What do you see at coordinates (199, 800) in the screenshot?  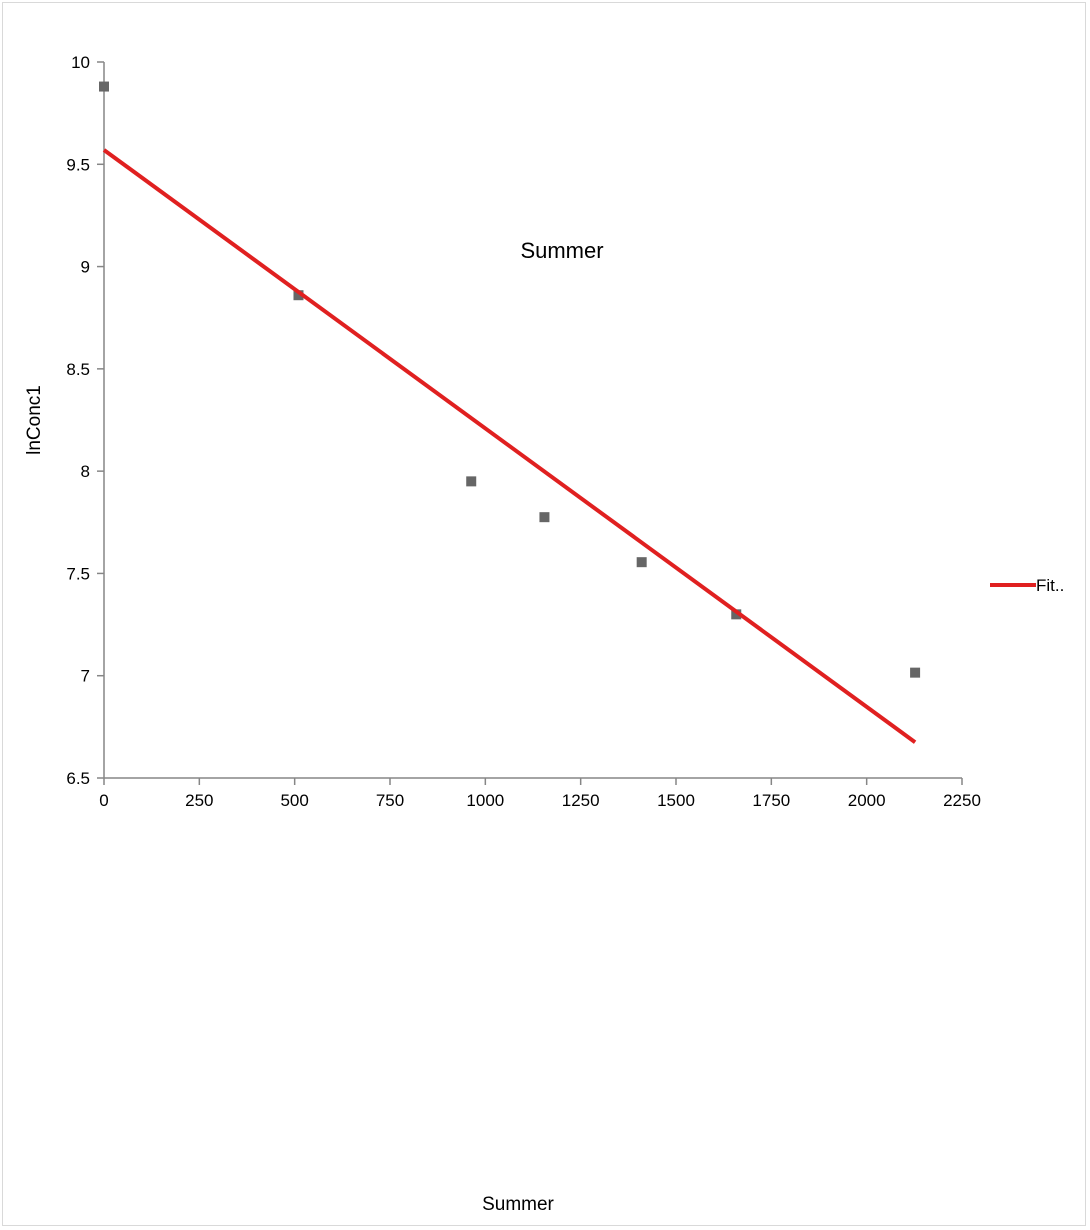 I see `x-tick-label: 250` at bounding box center [199, 800].